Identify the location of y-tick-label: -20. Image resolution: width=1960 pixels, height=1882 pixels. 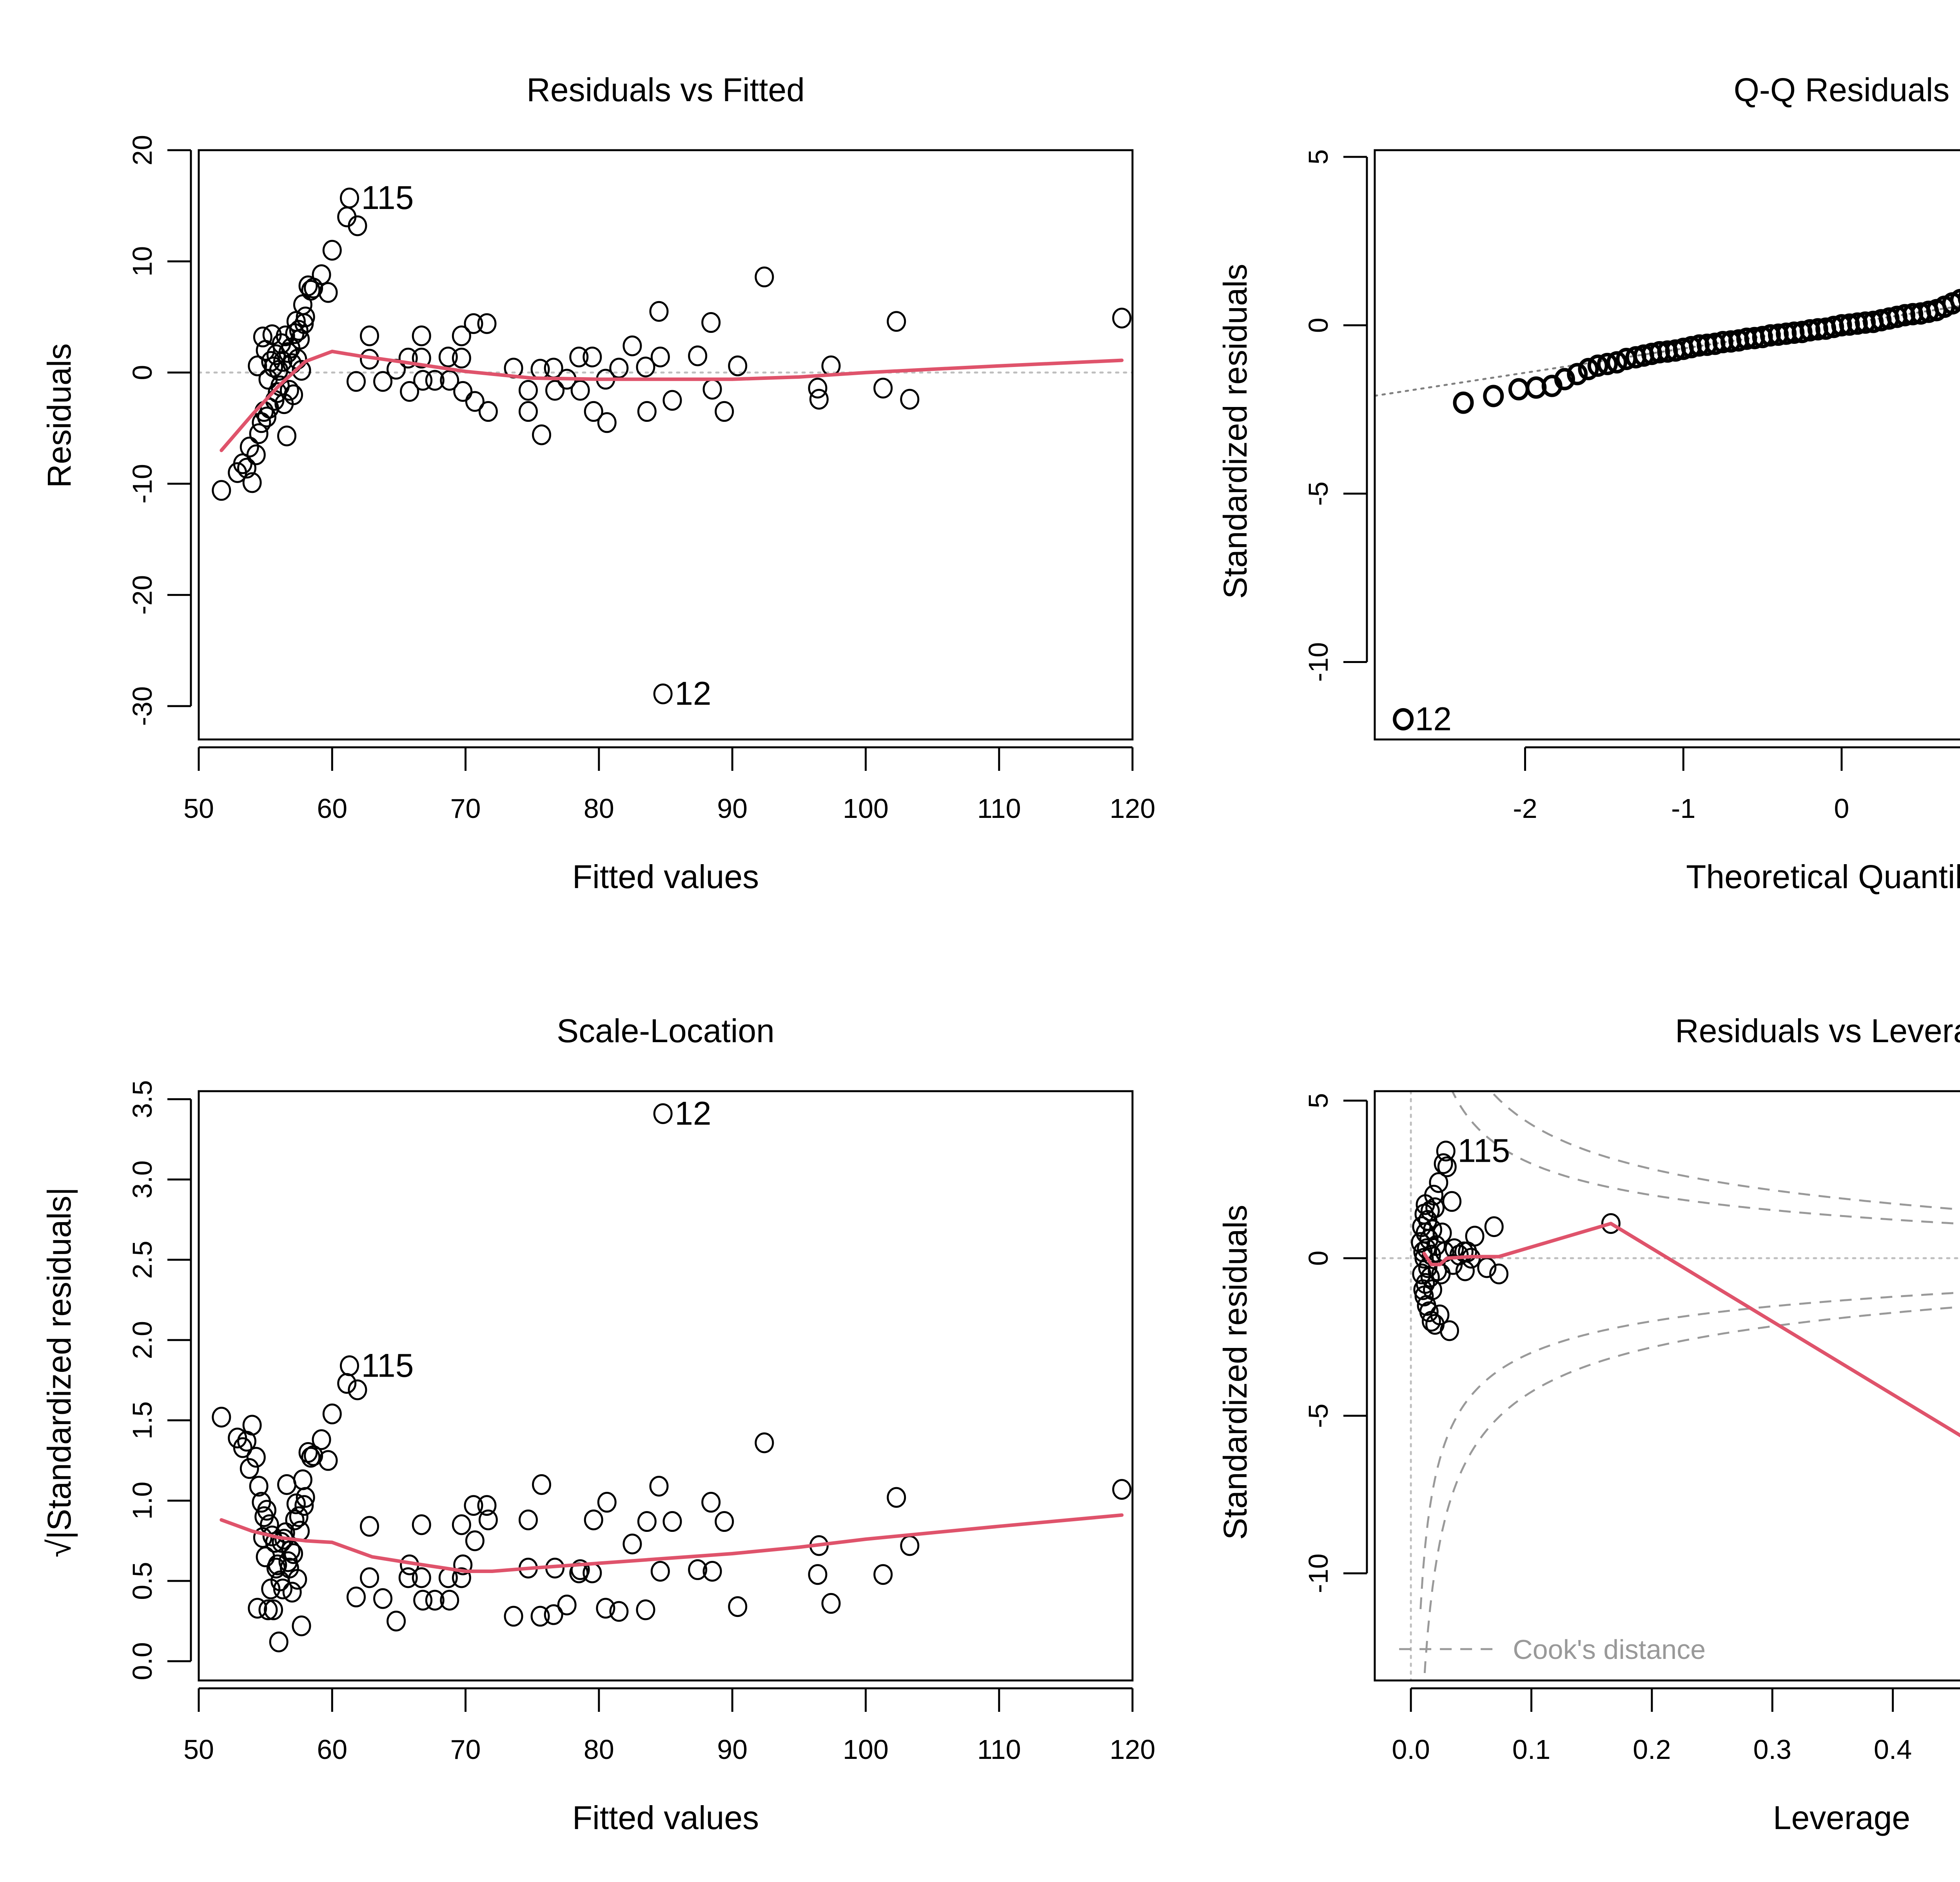
(142, 595).